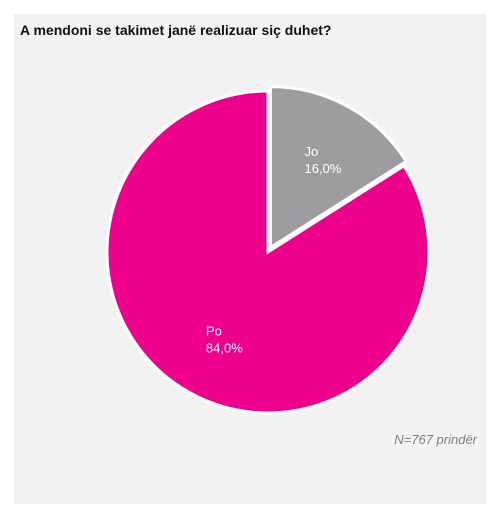 This screenshot has width=499, height=518. I want to click on pie-slice-jo, so click(338, 168).